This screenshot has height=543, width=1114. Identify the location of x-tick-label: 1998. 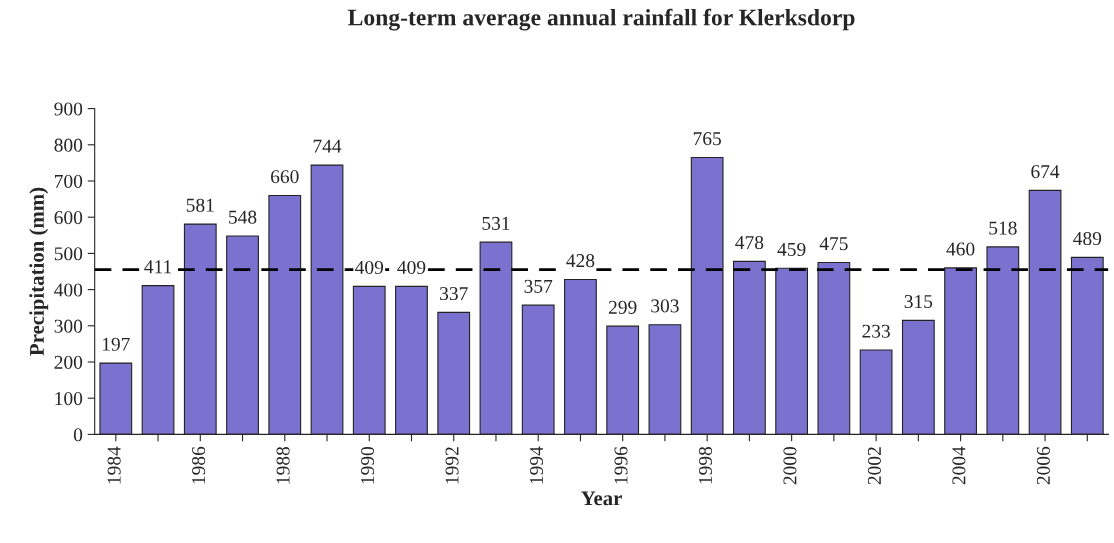
(705, 465).